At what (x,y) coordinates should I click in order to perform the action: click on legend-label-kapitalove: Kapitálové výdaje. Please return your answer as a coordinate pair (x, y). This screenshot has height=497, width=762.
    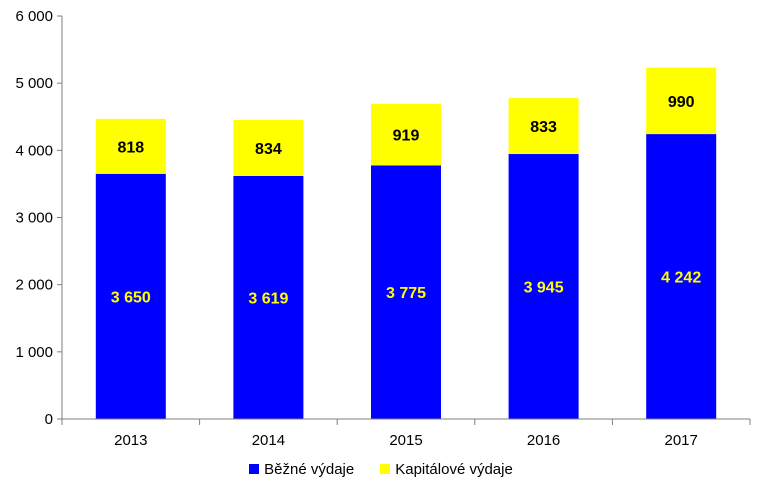
    Looking at the image, I should click on (454, 469).